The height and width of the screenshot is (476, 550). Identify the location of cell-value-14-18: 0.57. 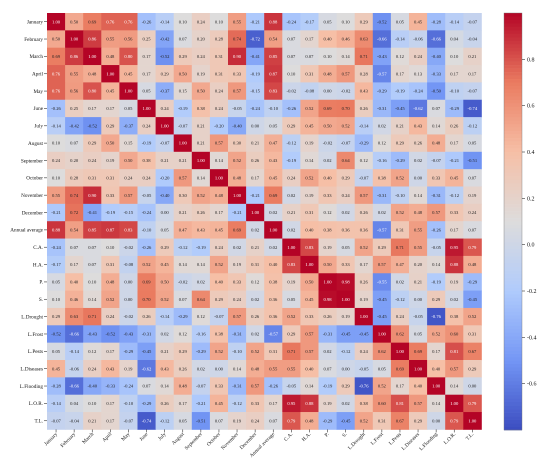
(382, 264).